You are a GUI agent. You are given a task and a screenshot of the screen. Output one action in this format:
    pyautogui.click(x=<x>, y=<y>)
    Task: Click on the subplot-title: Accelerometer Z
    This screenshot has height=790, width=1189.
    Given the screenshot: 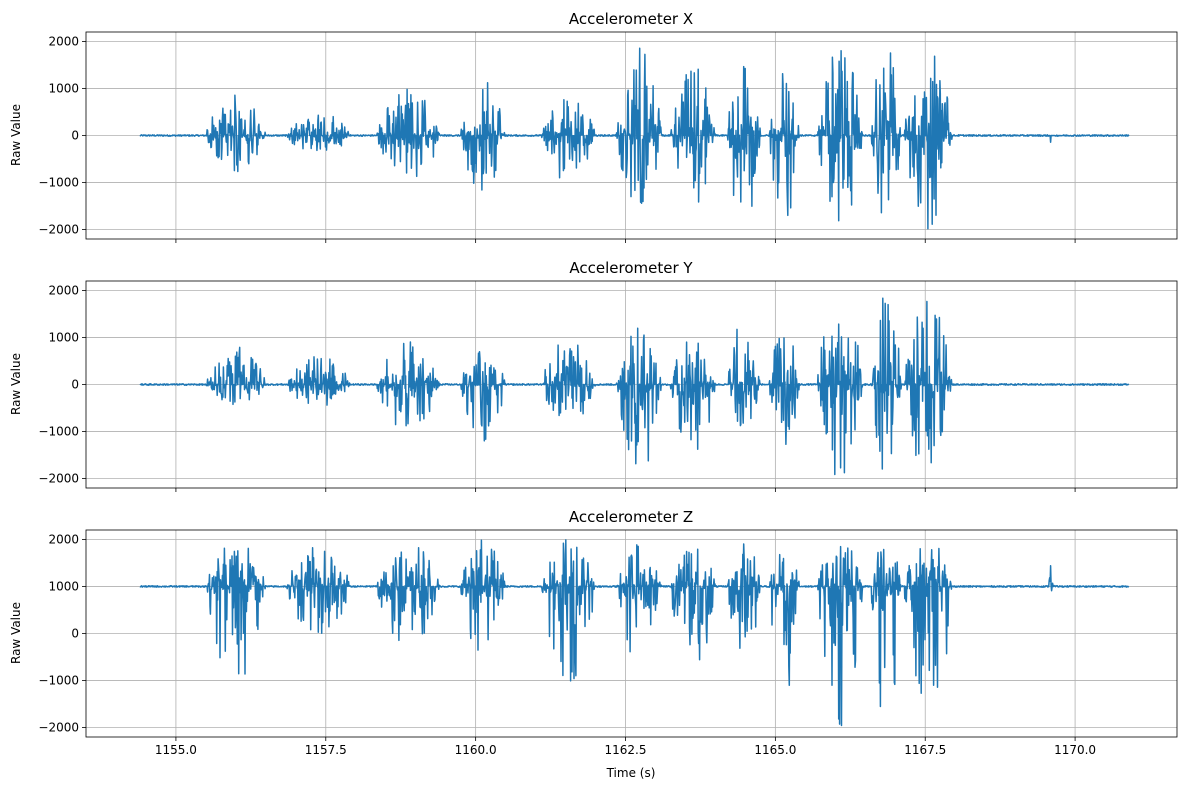 What is the action you would take?
    pyautogui.click(x=631, y=517)
    